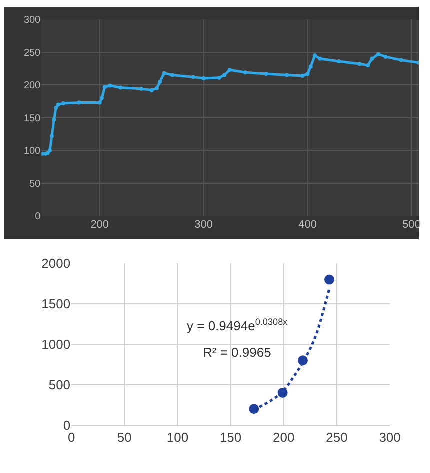 The image size is (430, 473). I want to click on annotation: y = 0.9494e$^{0.0308x}$, so click(237, 325).